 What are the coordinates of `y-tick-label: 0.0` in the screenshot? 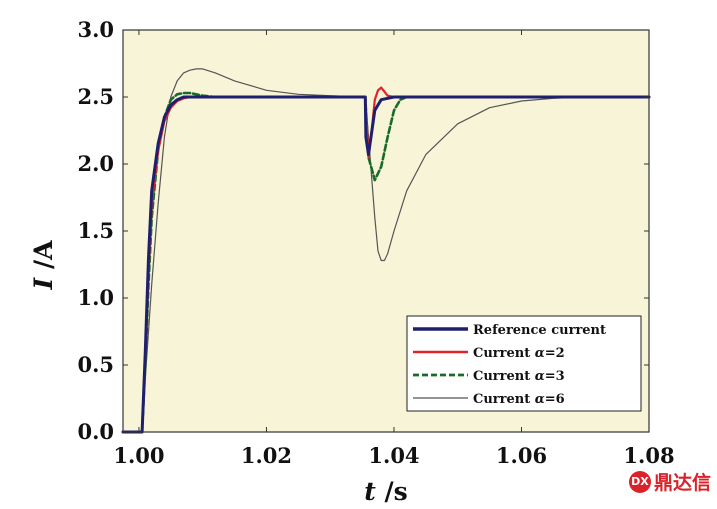 It's located at (95, 431).